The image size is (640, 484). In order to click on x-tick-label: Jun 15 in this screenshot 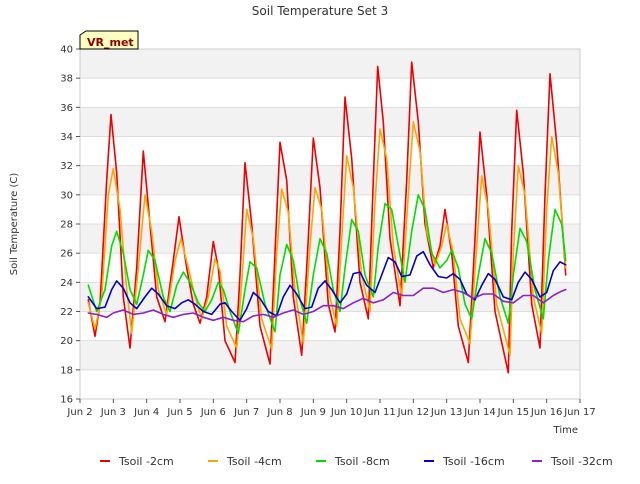, I will do `click(513, 412)`.